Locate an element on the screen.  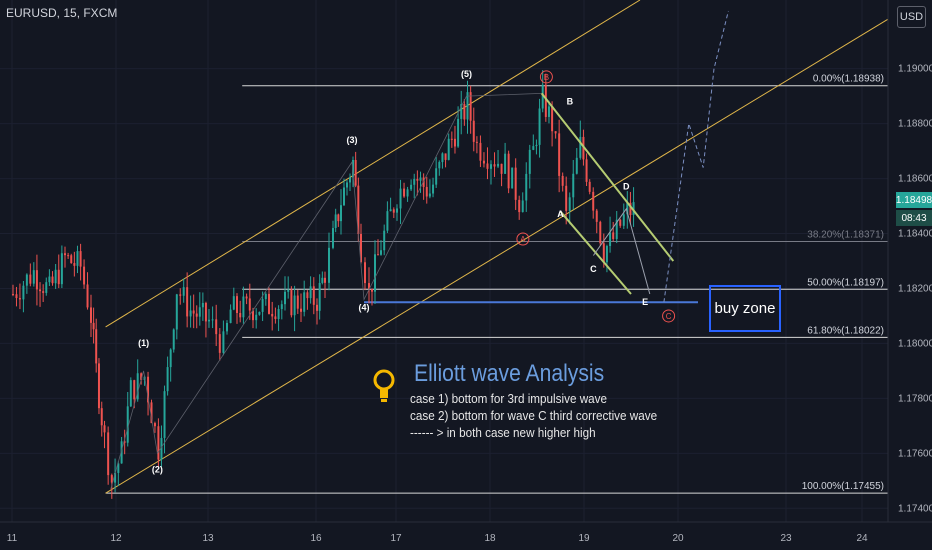
time-axis: 11 12 13 16 17 18 19 20 23 24 is located at coordinates (466, 535).